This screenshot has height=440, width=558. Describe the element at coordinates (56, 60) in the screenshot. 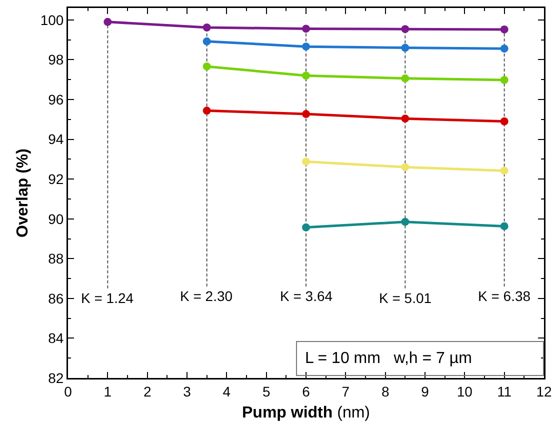

I see `y-tick-label: 98` at that location.